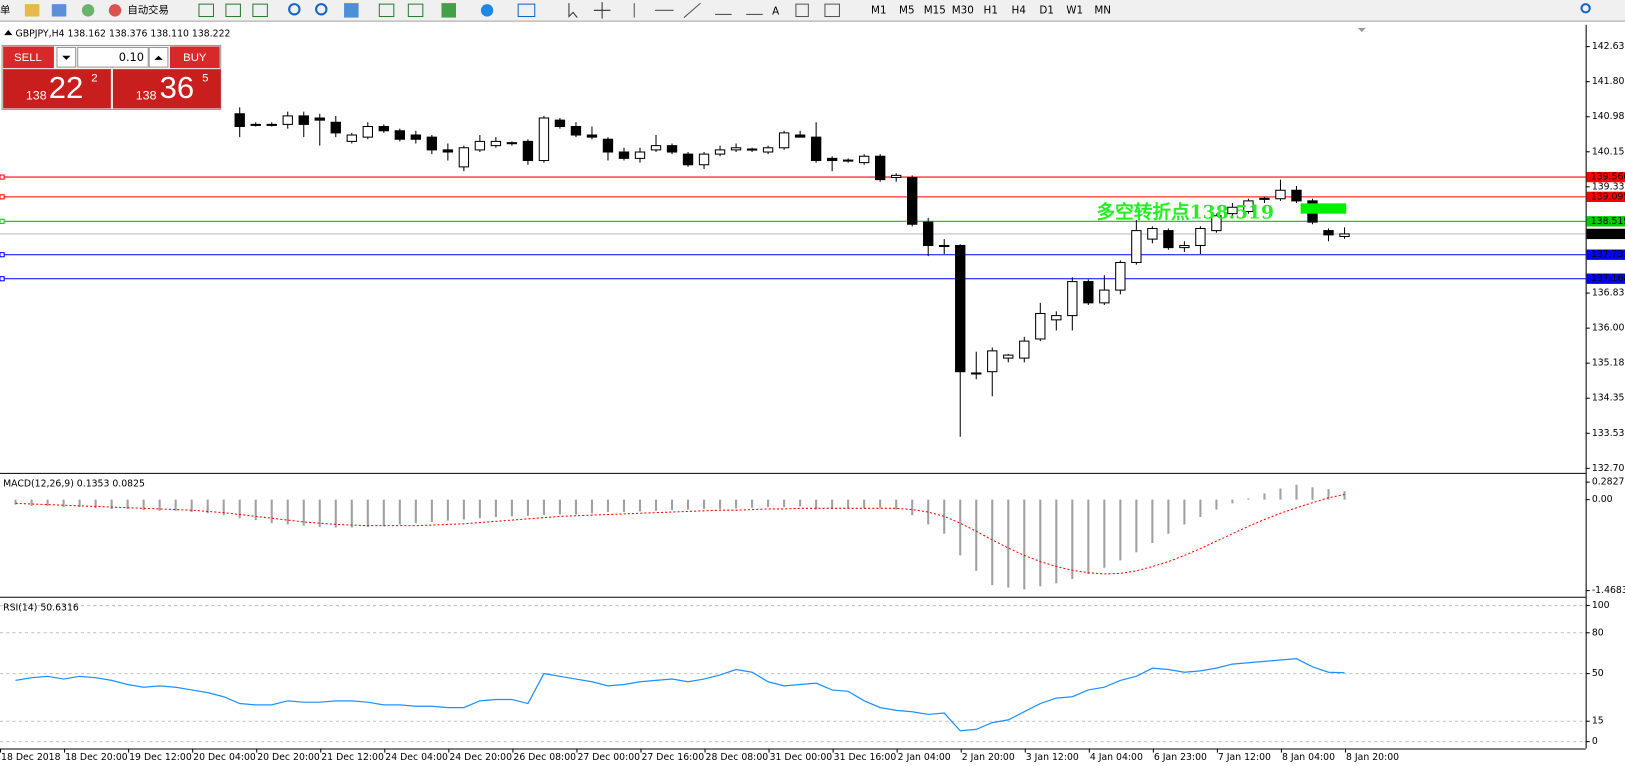  What do you see at coordinates (147, 9) in the screenshot?
I see `toolbar-label: 自动交易` at bounding box center [147, 9].